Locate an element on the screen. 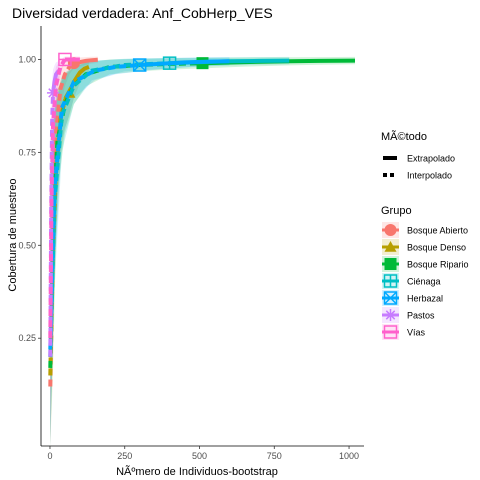 The width and height of the screenshot is (480, 480). legend-method-title: MÃ©todo is located at coordinates (404, 136).